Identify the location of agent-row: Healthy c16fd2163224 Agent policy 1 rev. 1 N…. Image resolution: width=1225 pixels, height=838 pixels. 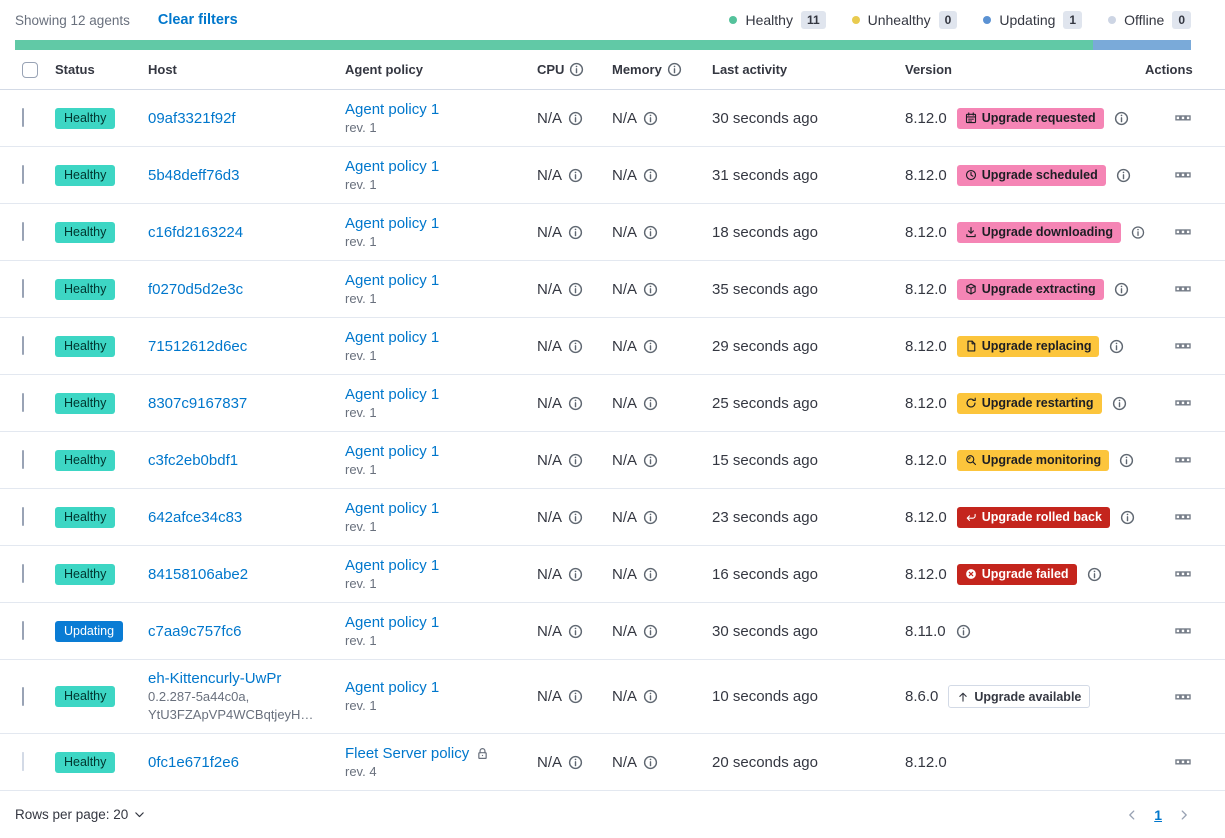
(612, 232).